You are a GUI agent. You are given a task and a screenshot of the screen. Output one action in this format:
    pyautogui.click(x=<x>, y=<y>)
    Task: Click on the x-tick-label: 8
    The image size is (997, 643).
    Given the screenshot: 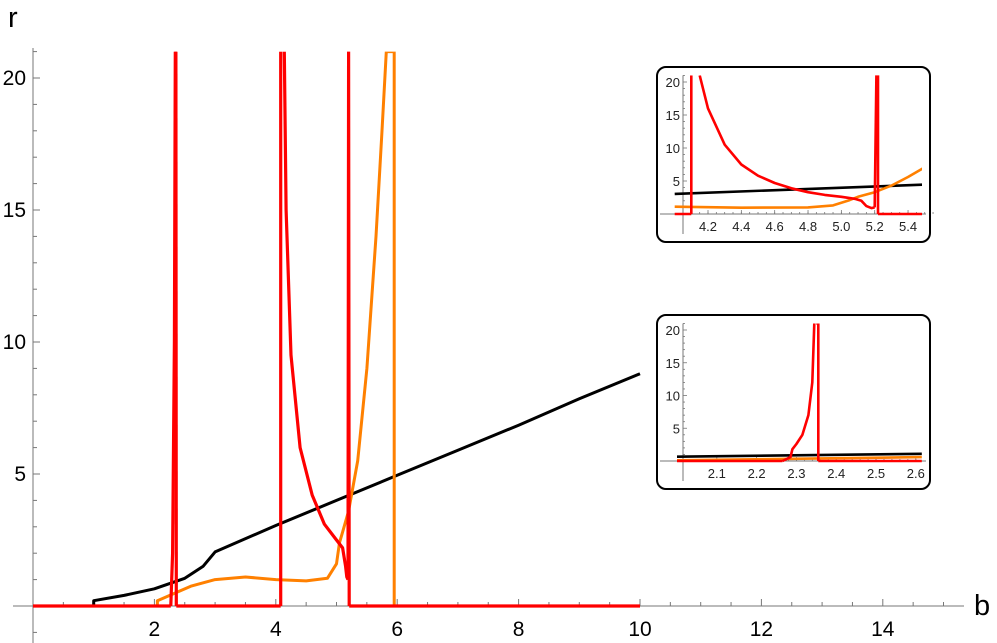 What is the action you would take?
    pyautogui.click(x=519, y=629)
    